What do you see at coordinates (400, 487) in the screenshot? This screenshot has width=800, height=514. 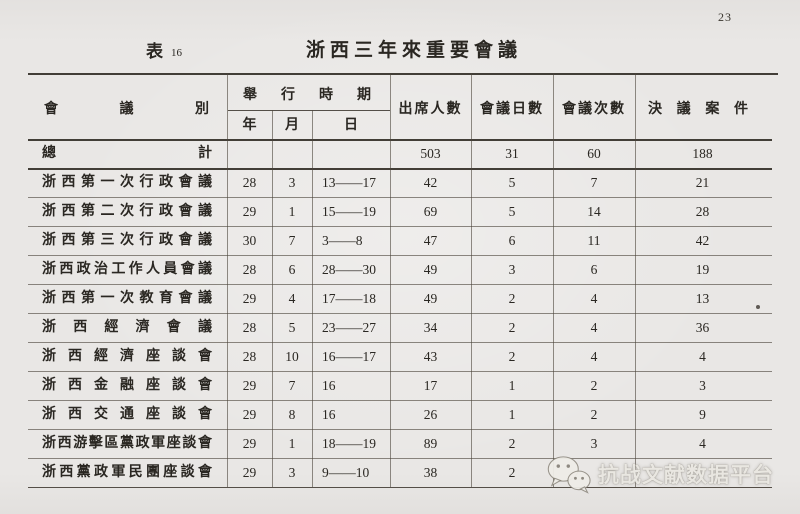 I see `rule-table-bottom` at bounding box center [400, 487].